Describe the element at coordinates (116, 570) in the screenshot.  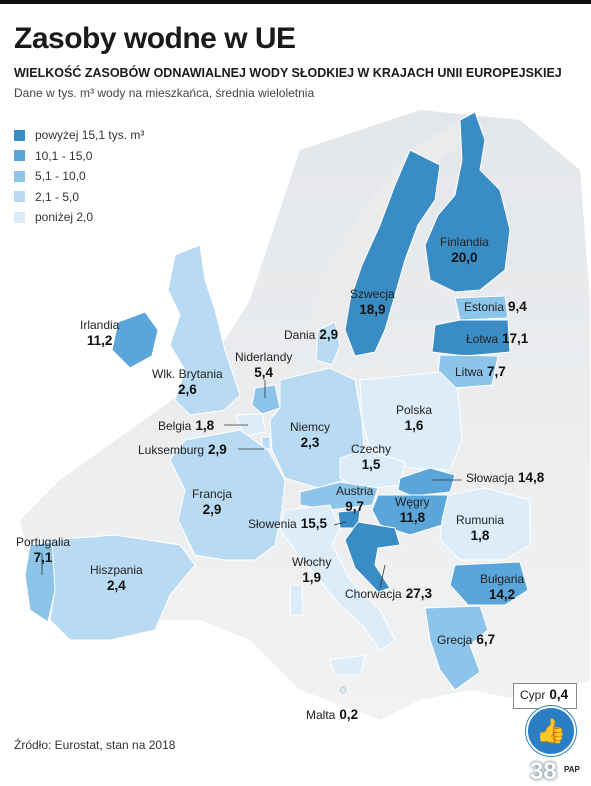
I see `country-name: Hiszpania` at that location.